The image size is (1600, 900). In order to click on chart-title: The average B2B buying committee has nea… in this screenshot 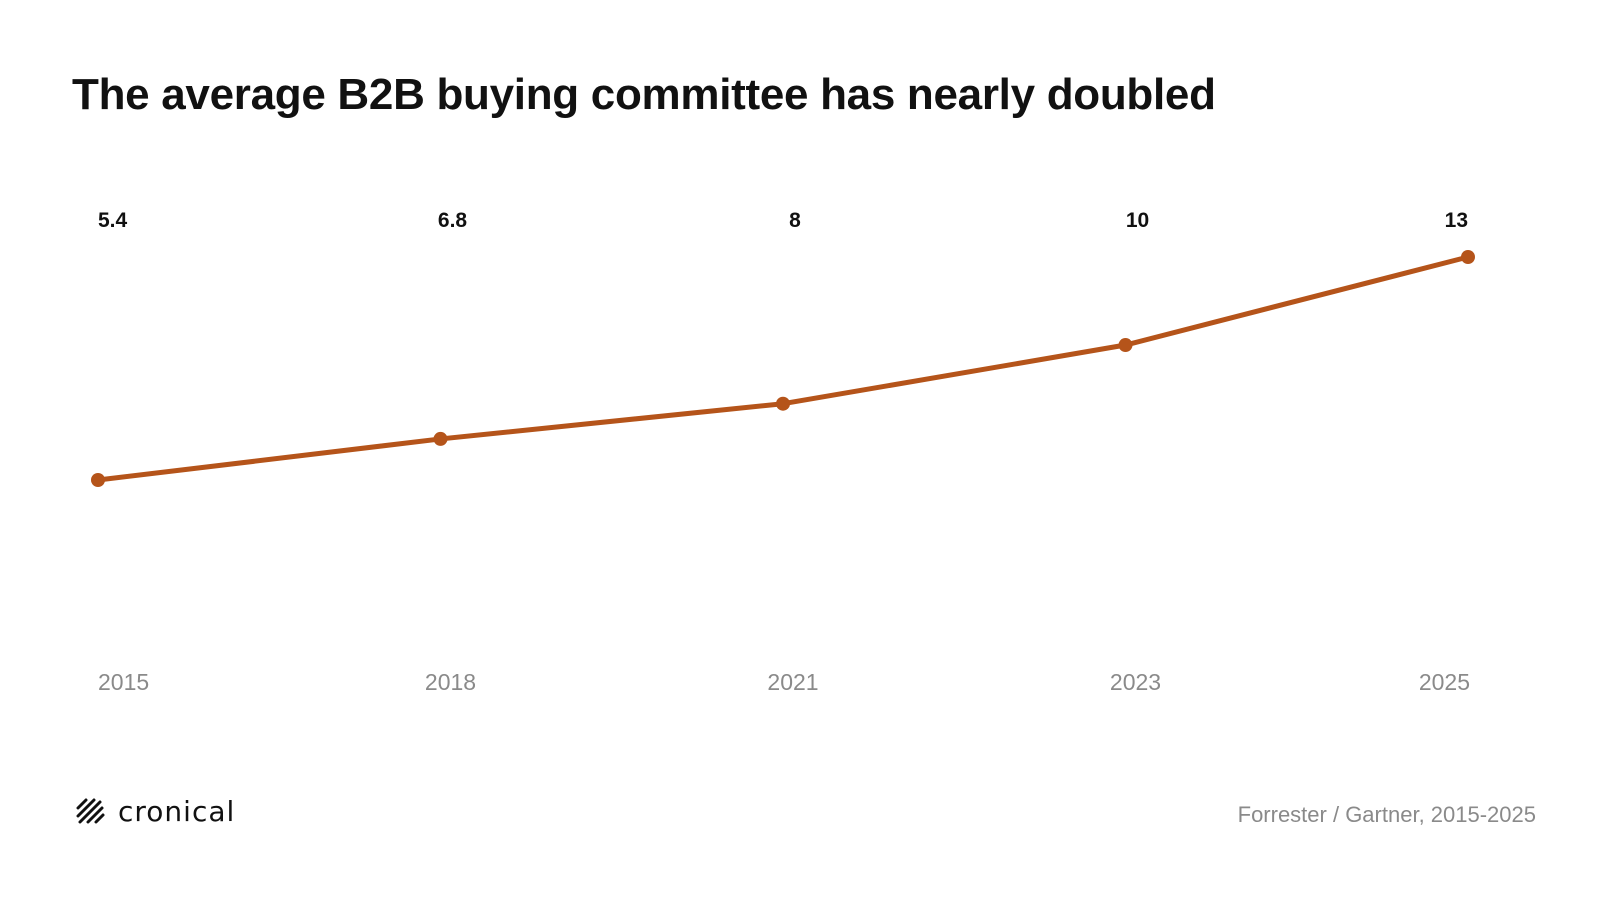, I will do `click(644, 94)`.